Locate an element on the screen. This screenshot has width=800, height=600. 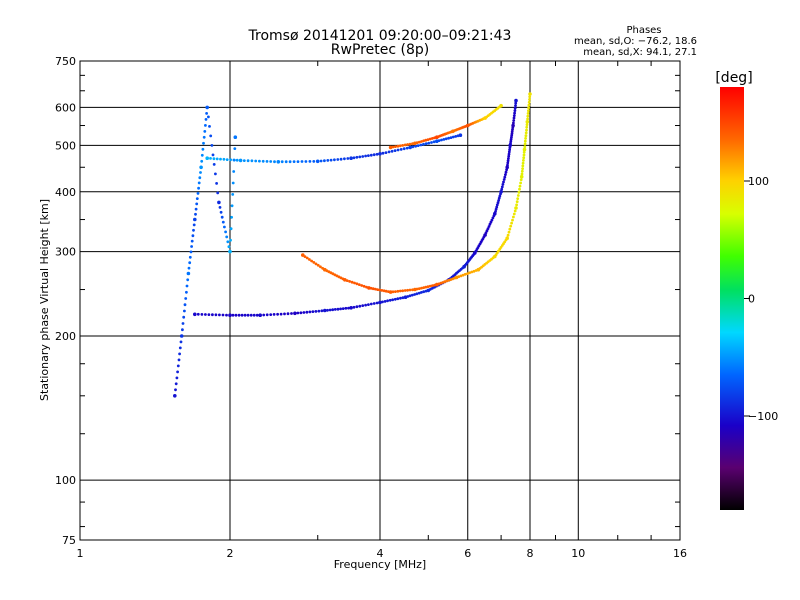
chart-title: Tromsø 20141201 09:20:00–09:21:43 is located at coordinates (380, 36).